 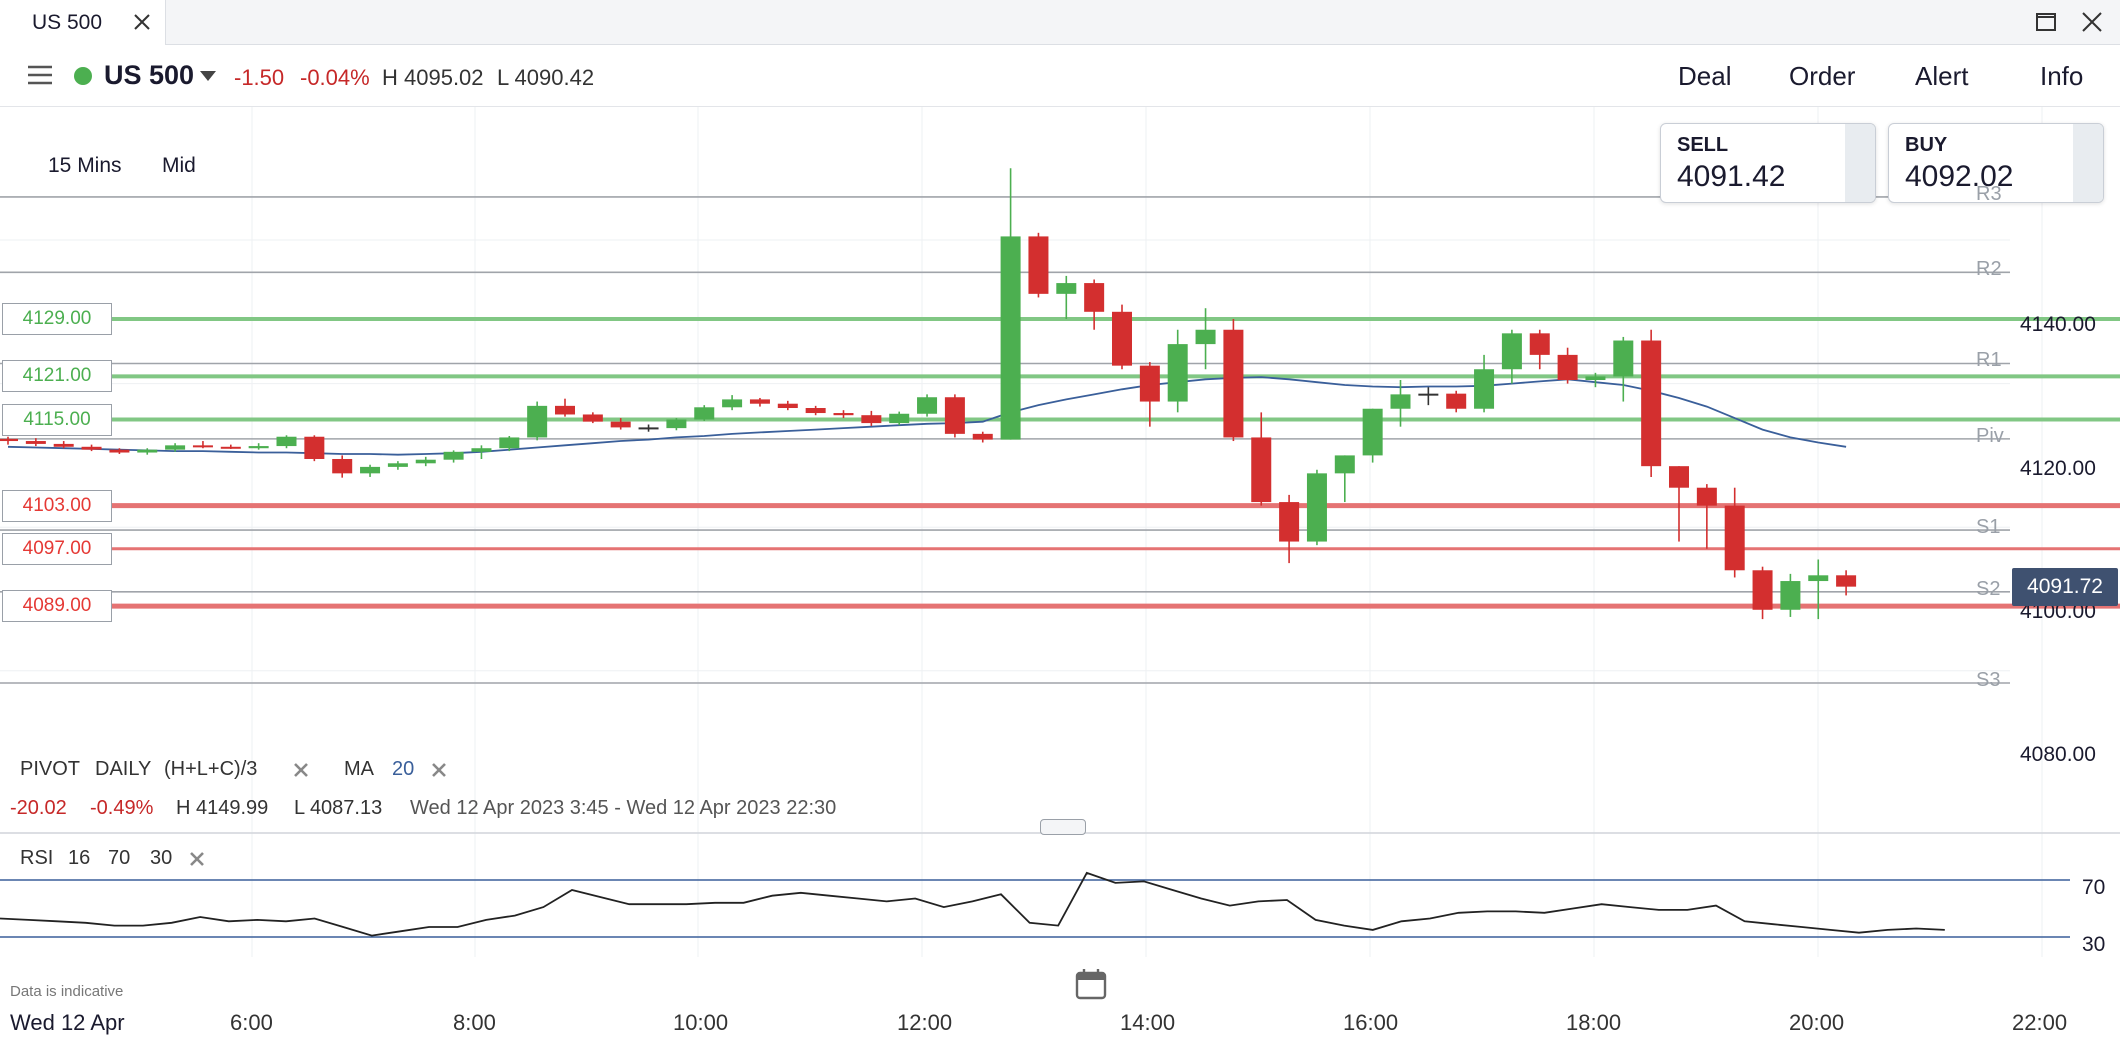 What do you see at coordinates (301, 770) in the screenshot?
I see `remove-pivot-icon` at bounding box center [301, 770].